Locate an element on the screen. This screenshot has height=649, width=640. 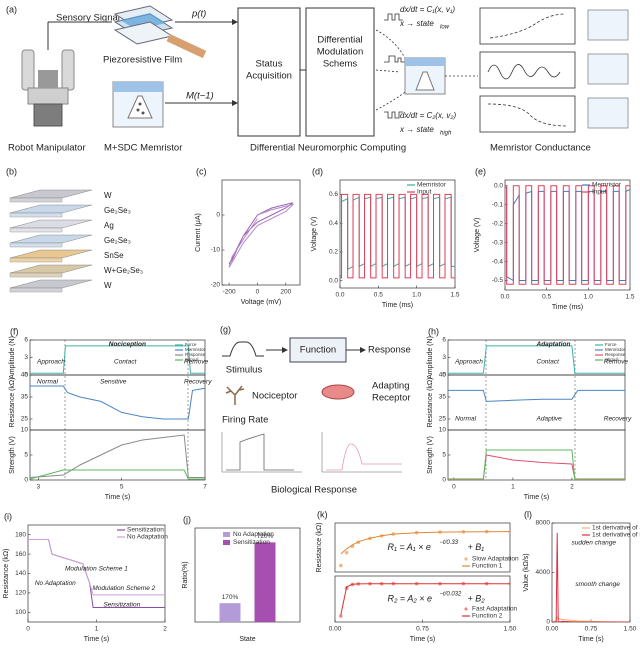
legend-label: Sensitization is located at coordinates (251, 542).